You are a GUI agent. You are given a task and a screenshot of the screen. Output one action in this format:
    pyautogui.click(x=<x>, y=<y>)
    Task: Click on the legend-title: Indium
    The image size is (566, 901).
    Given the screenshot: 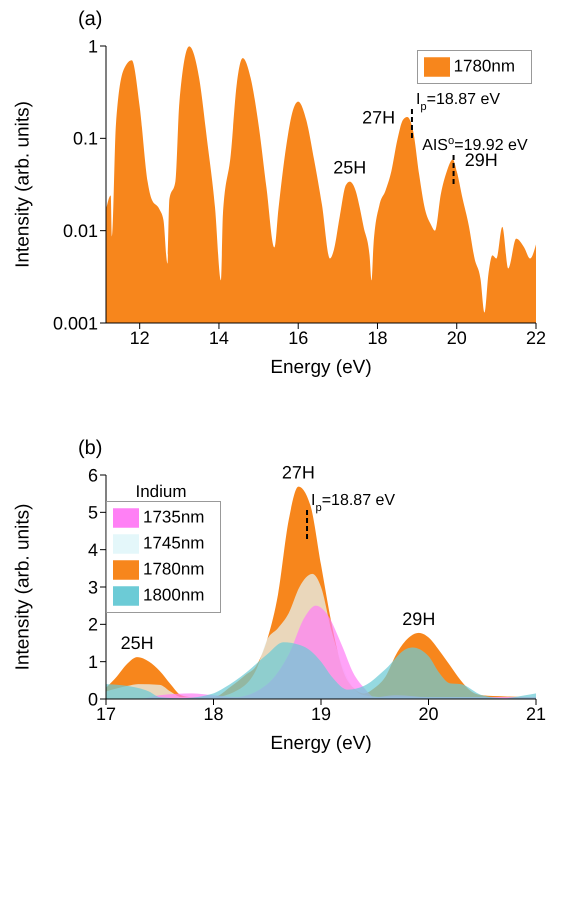 What is the action you would take?
    pyautogui.click(x=161, y=491)
    